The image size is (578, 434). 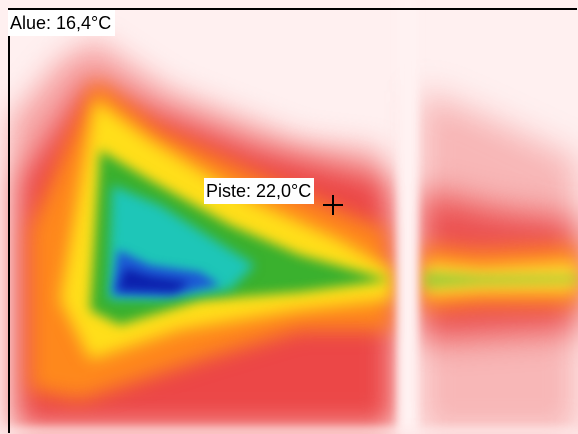 I want to click on area-measurement-label: Alue: 16,4°C, so click(x=62, y=23).